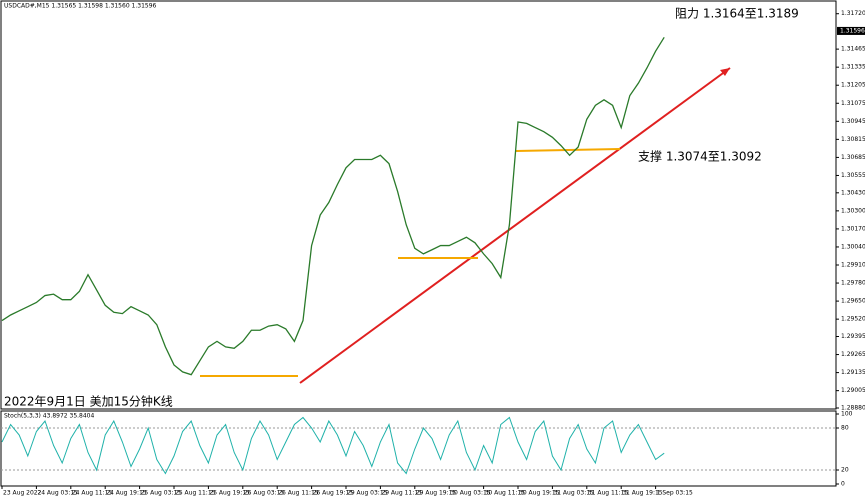 This screenshot has width=865, height=501. Describe the element at coordinates (608, 493) in the screenshot. I see `x-tick-label: 31 Aug 11:15` at that location.